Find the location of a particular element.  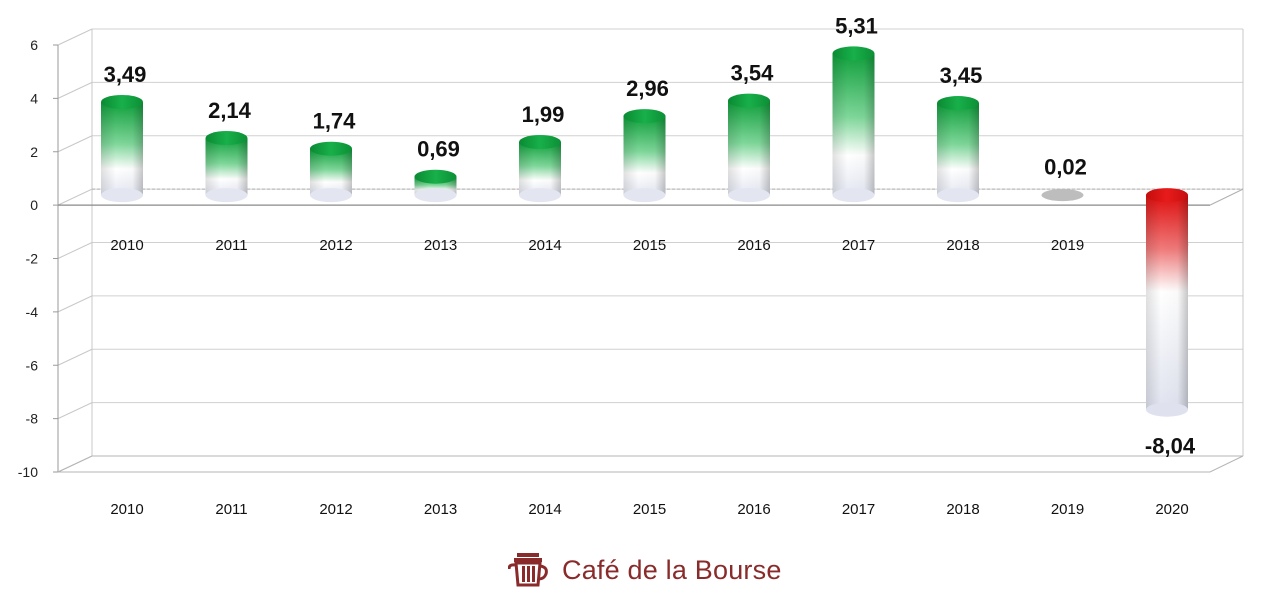

brand-logo: Café de la Bourse is located at coordinates (645, 570).